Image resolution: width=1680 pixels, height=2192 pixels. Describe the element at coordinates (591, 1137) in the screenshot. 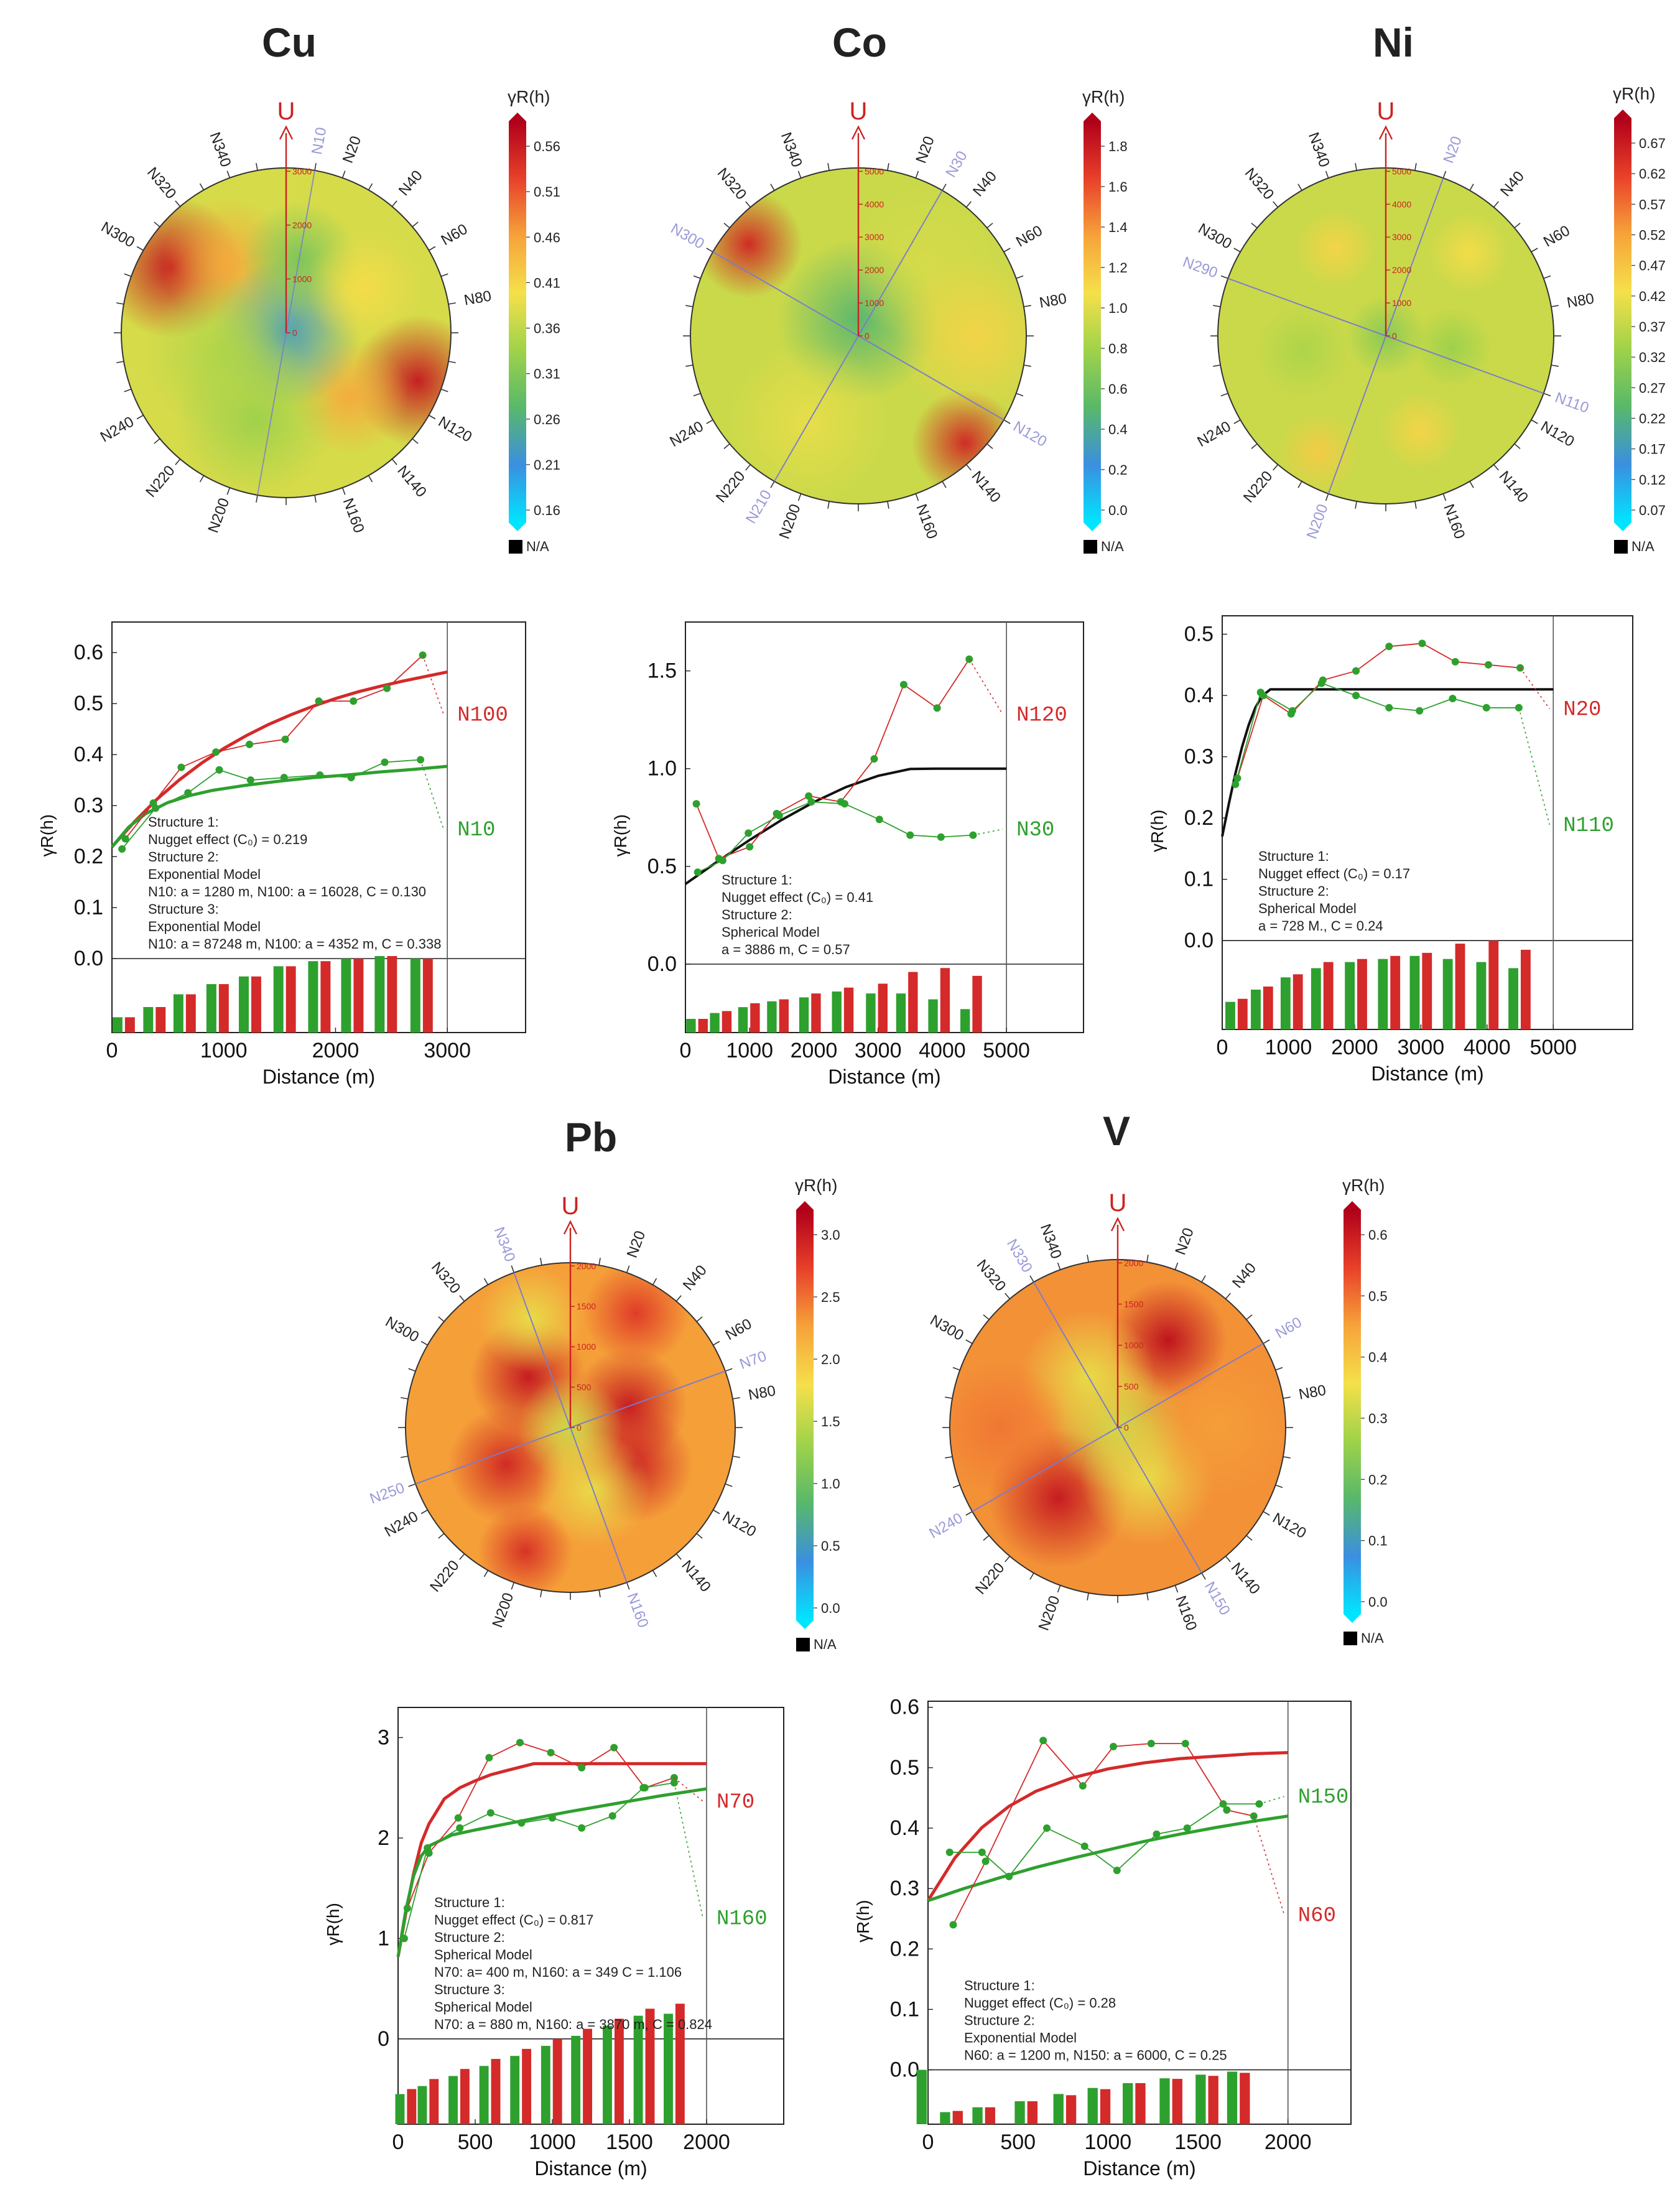

I see `title-pb: Pb` at that location.